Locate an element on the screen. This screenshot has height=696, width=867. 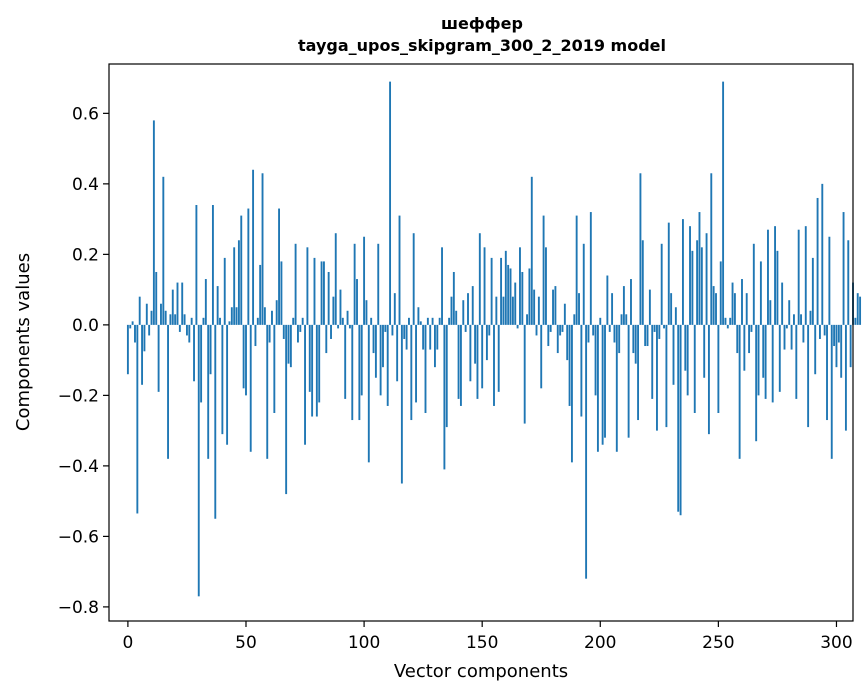
y-tick-label: 0.0 is located at coordinates (85, 326).